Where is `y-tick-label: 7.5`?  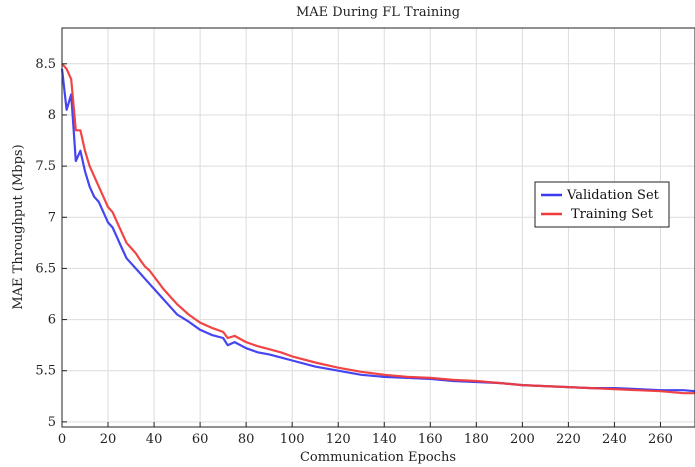 y-tick-label: 7.5 is located at coordinates (45, 166).